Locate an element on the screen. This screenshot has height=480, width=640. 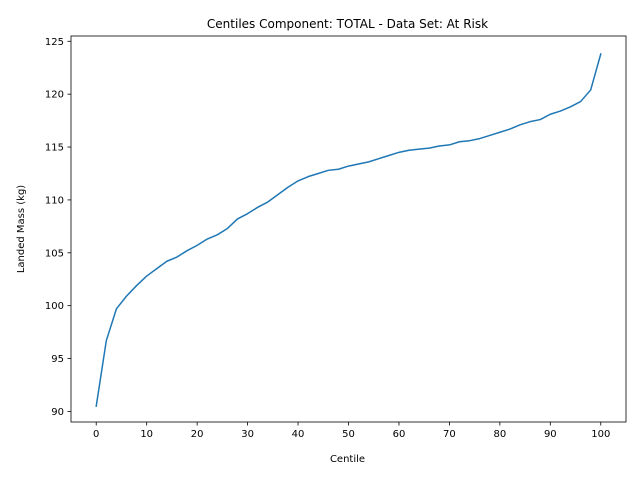
x-axis-label: Centile is located at coordinates (347, 459).